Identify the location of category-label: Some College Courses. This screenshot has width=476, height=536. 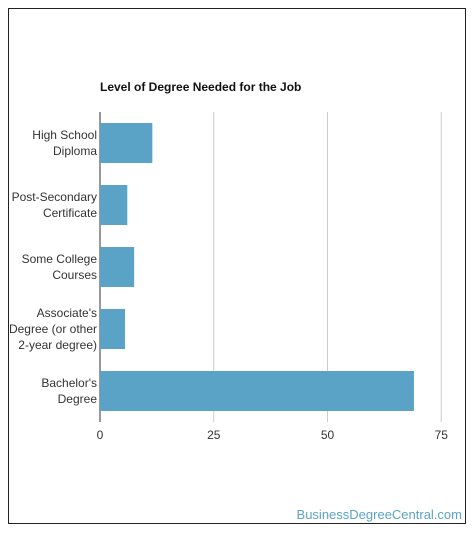
(60, 267).